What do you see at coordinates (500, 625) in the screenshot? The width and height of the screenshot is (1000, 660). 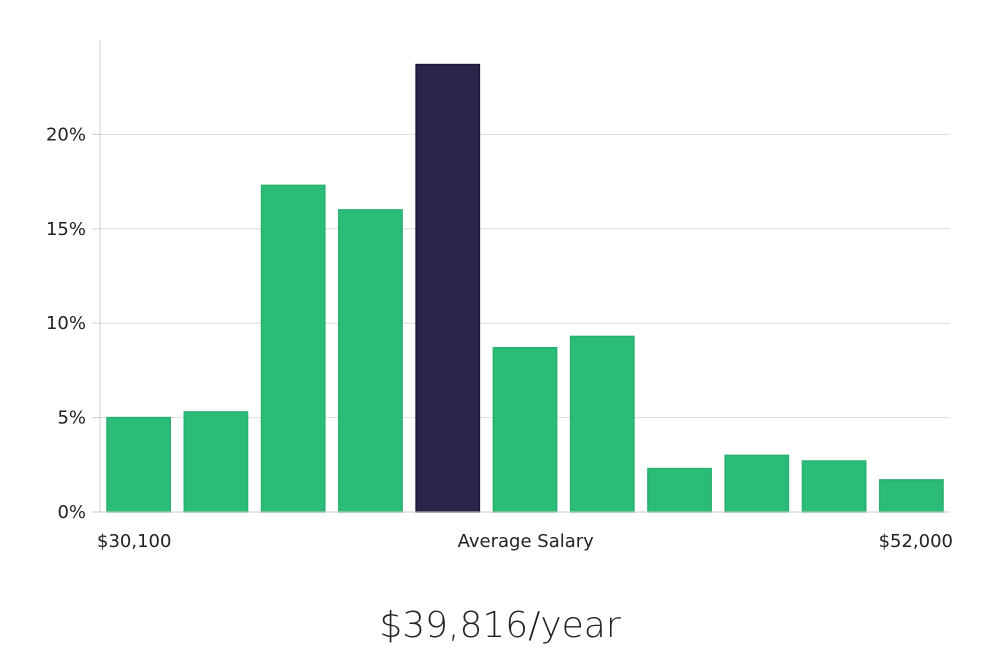 I see `average-salary-value: $39,816/year` at bounding box center [500, 625].